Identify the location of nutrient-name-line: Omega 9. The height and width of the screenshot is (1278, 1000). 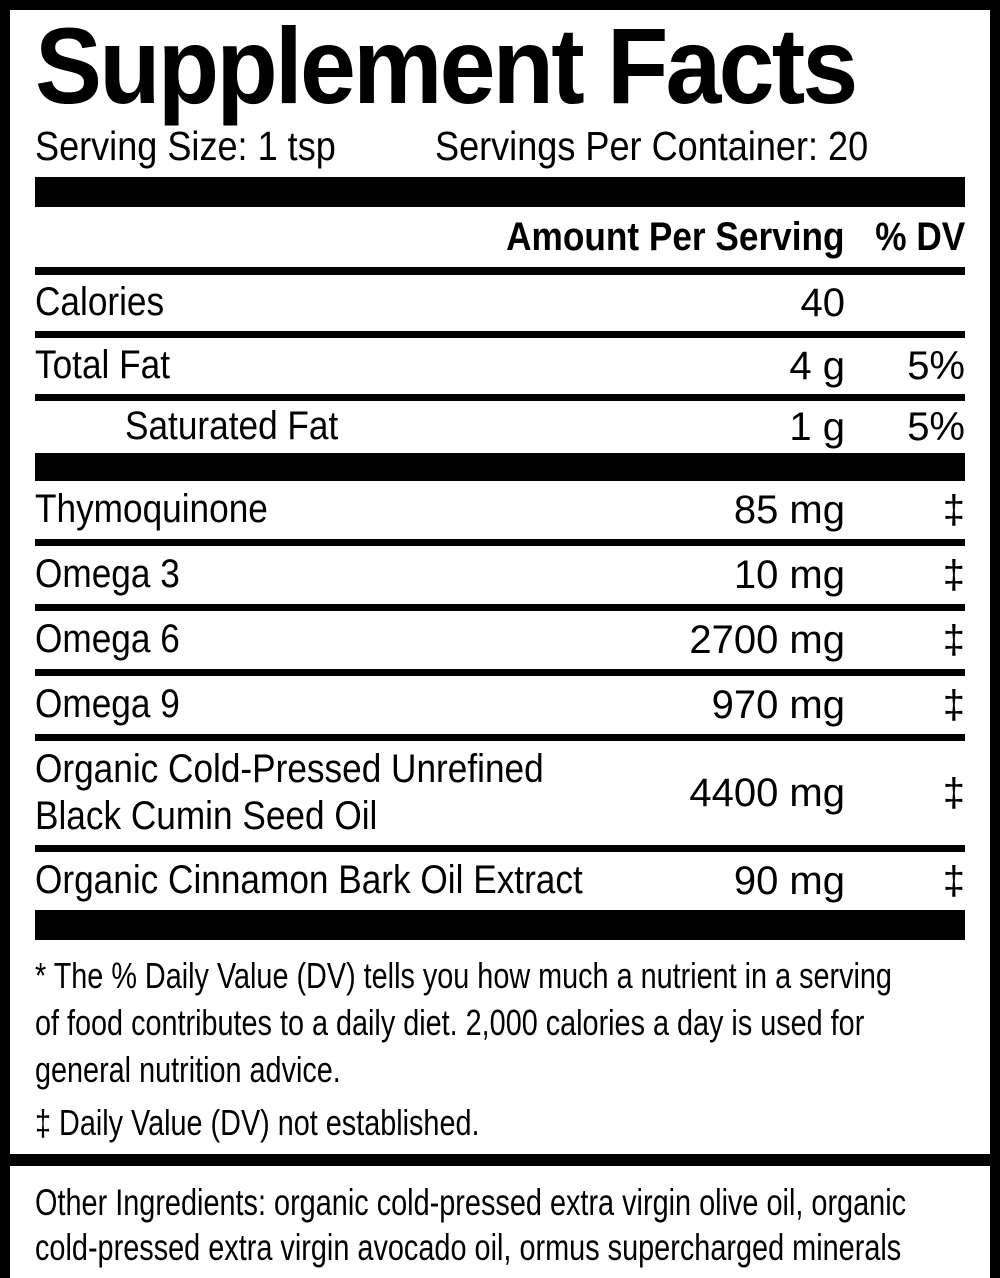
(107, 704).